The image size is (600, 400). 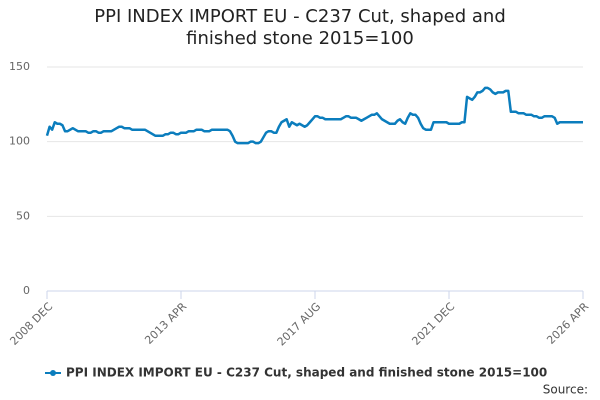 What do you see at coordinates (26, 290) in the screenshot?
I see `y-tick-label: 0` at bounding box center [26, 290].